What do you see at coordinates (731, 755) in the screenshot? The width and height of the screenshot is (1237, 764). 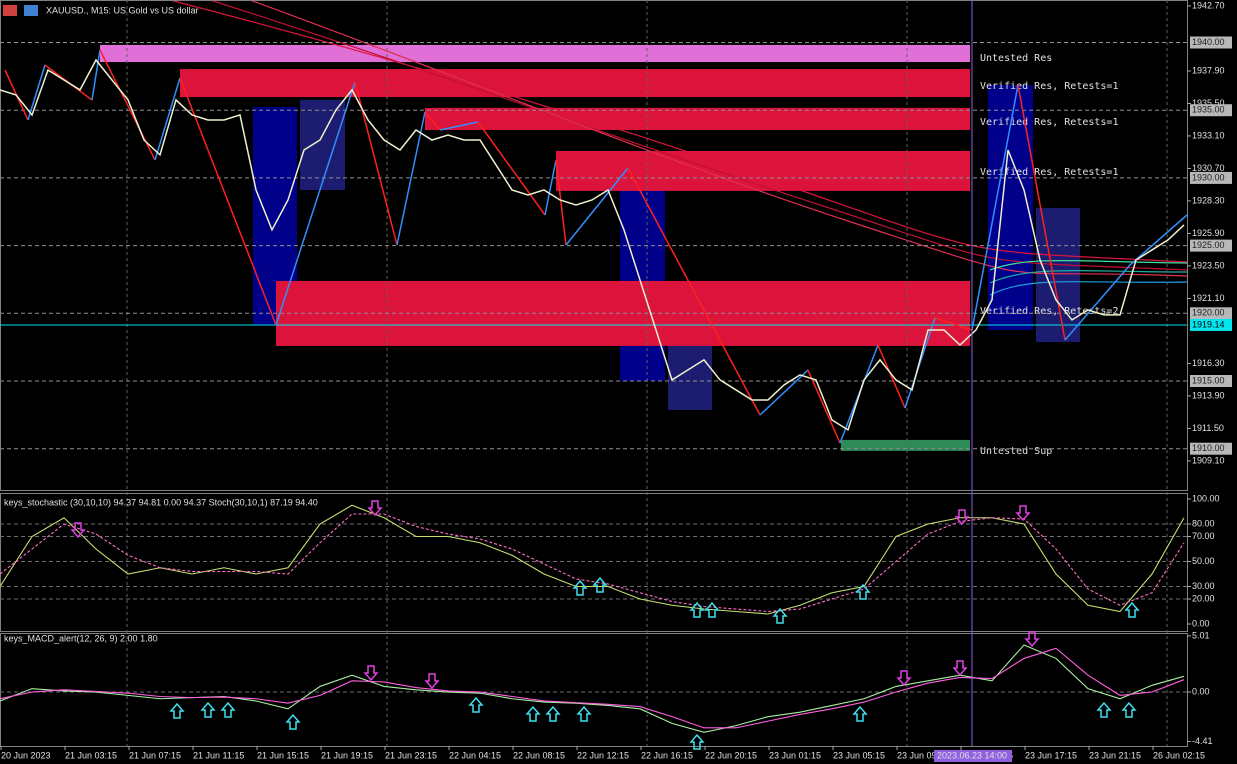 I see `x-tick-label: 22 Jun 20:15` at bounding box center [731, 755].